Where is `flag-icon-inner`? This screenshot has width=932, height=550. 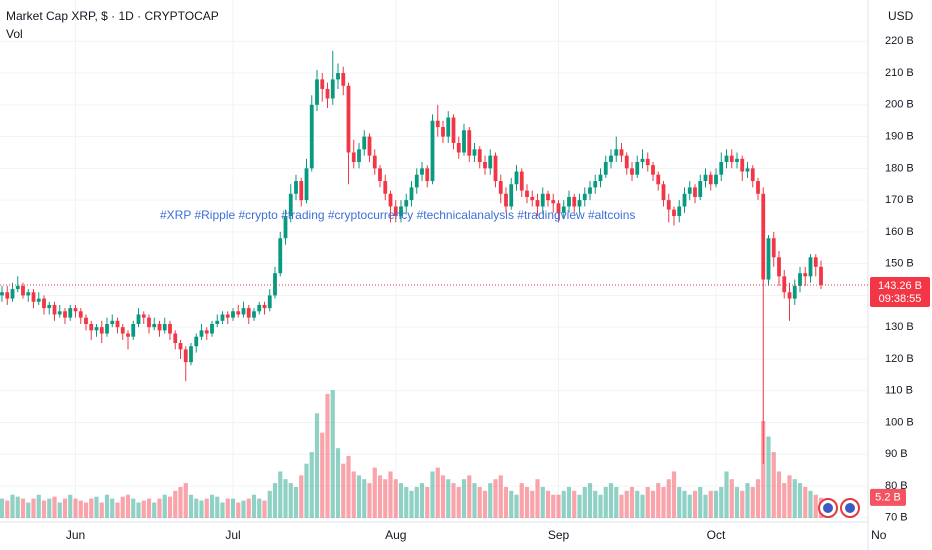
flag-icon-inner is located at coordinates (828, 508).